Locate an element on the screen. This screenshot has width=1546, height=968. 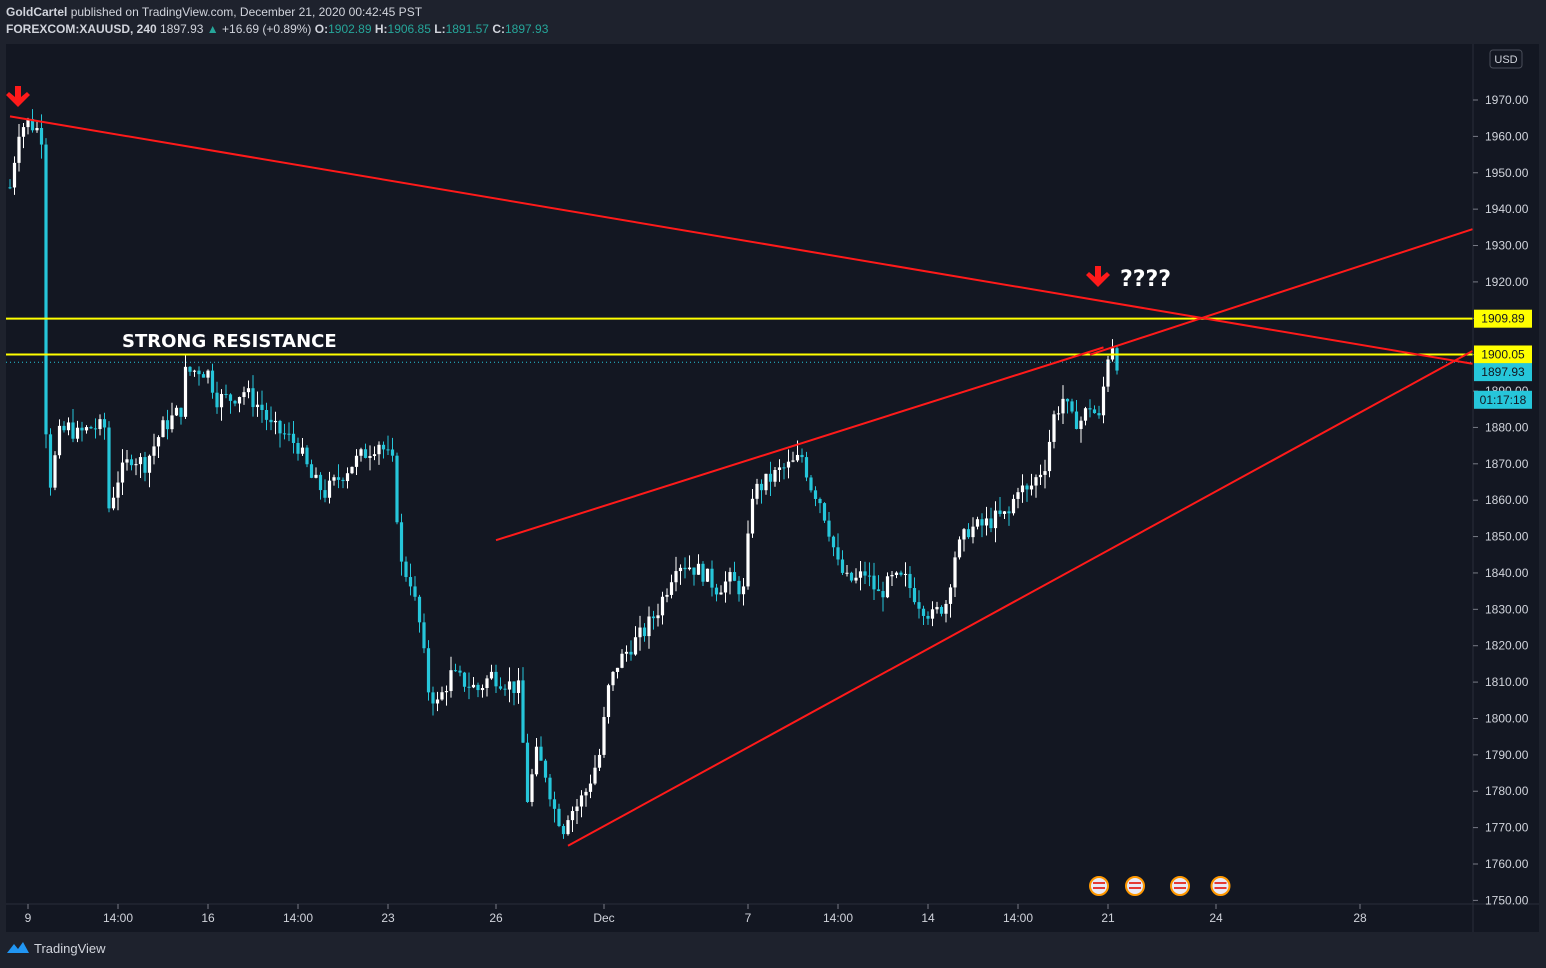
lower-level-tag: 1900.05 is located at coordinates (1503, 354).